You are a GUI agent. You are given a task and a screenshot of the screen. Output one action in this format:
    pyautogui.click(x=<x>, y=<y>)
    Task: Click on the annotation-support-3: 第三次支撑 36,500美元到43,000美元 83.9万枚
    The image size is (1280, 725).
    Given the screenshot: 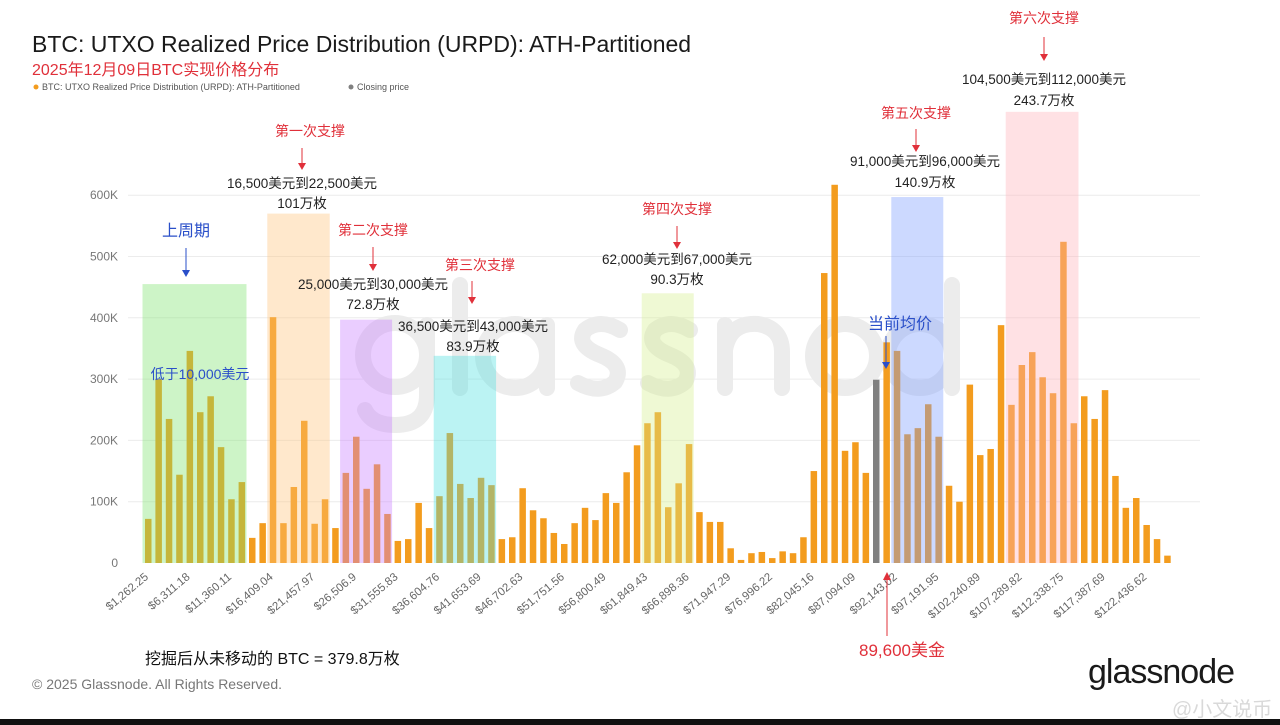 What is the action you would take?
    pyautogui.click(x=473, y=305)
    